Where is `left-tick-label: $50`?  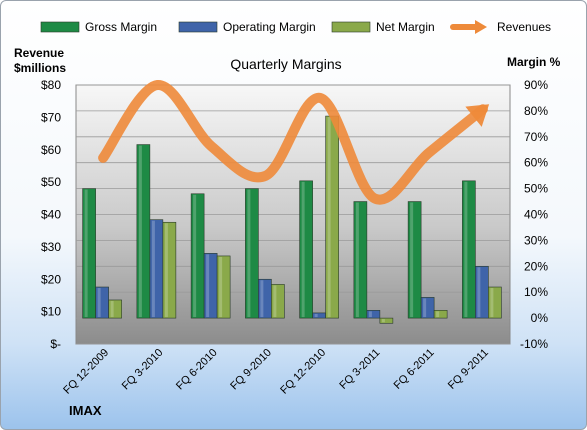
left-tick-label: $50 is located at coordinates (51, 182).